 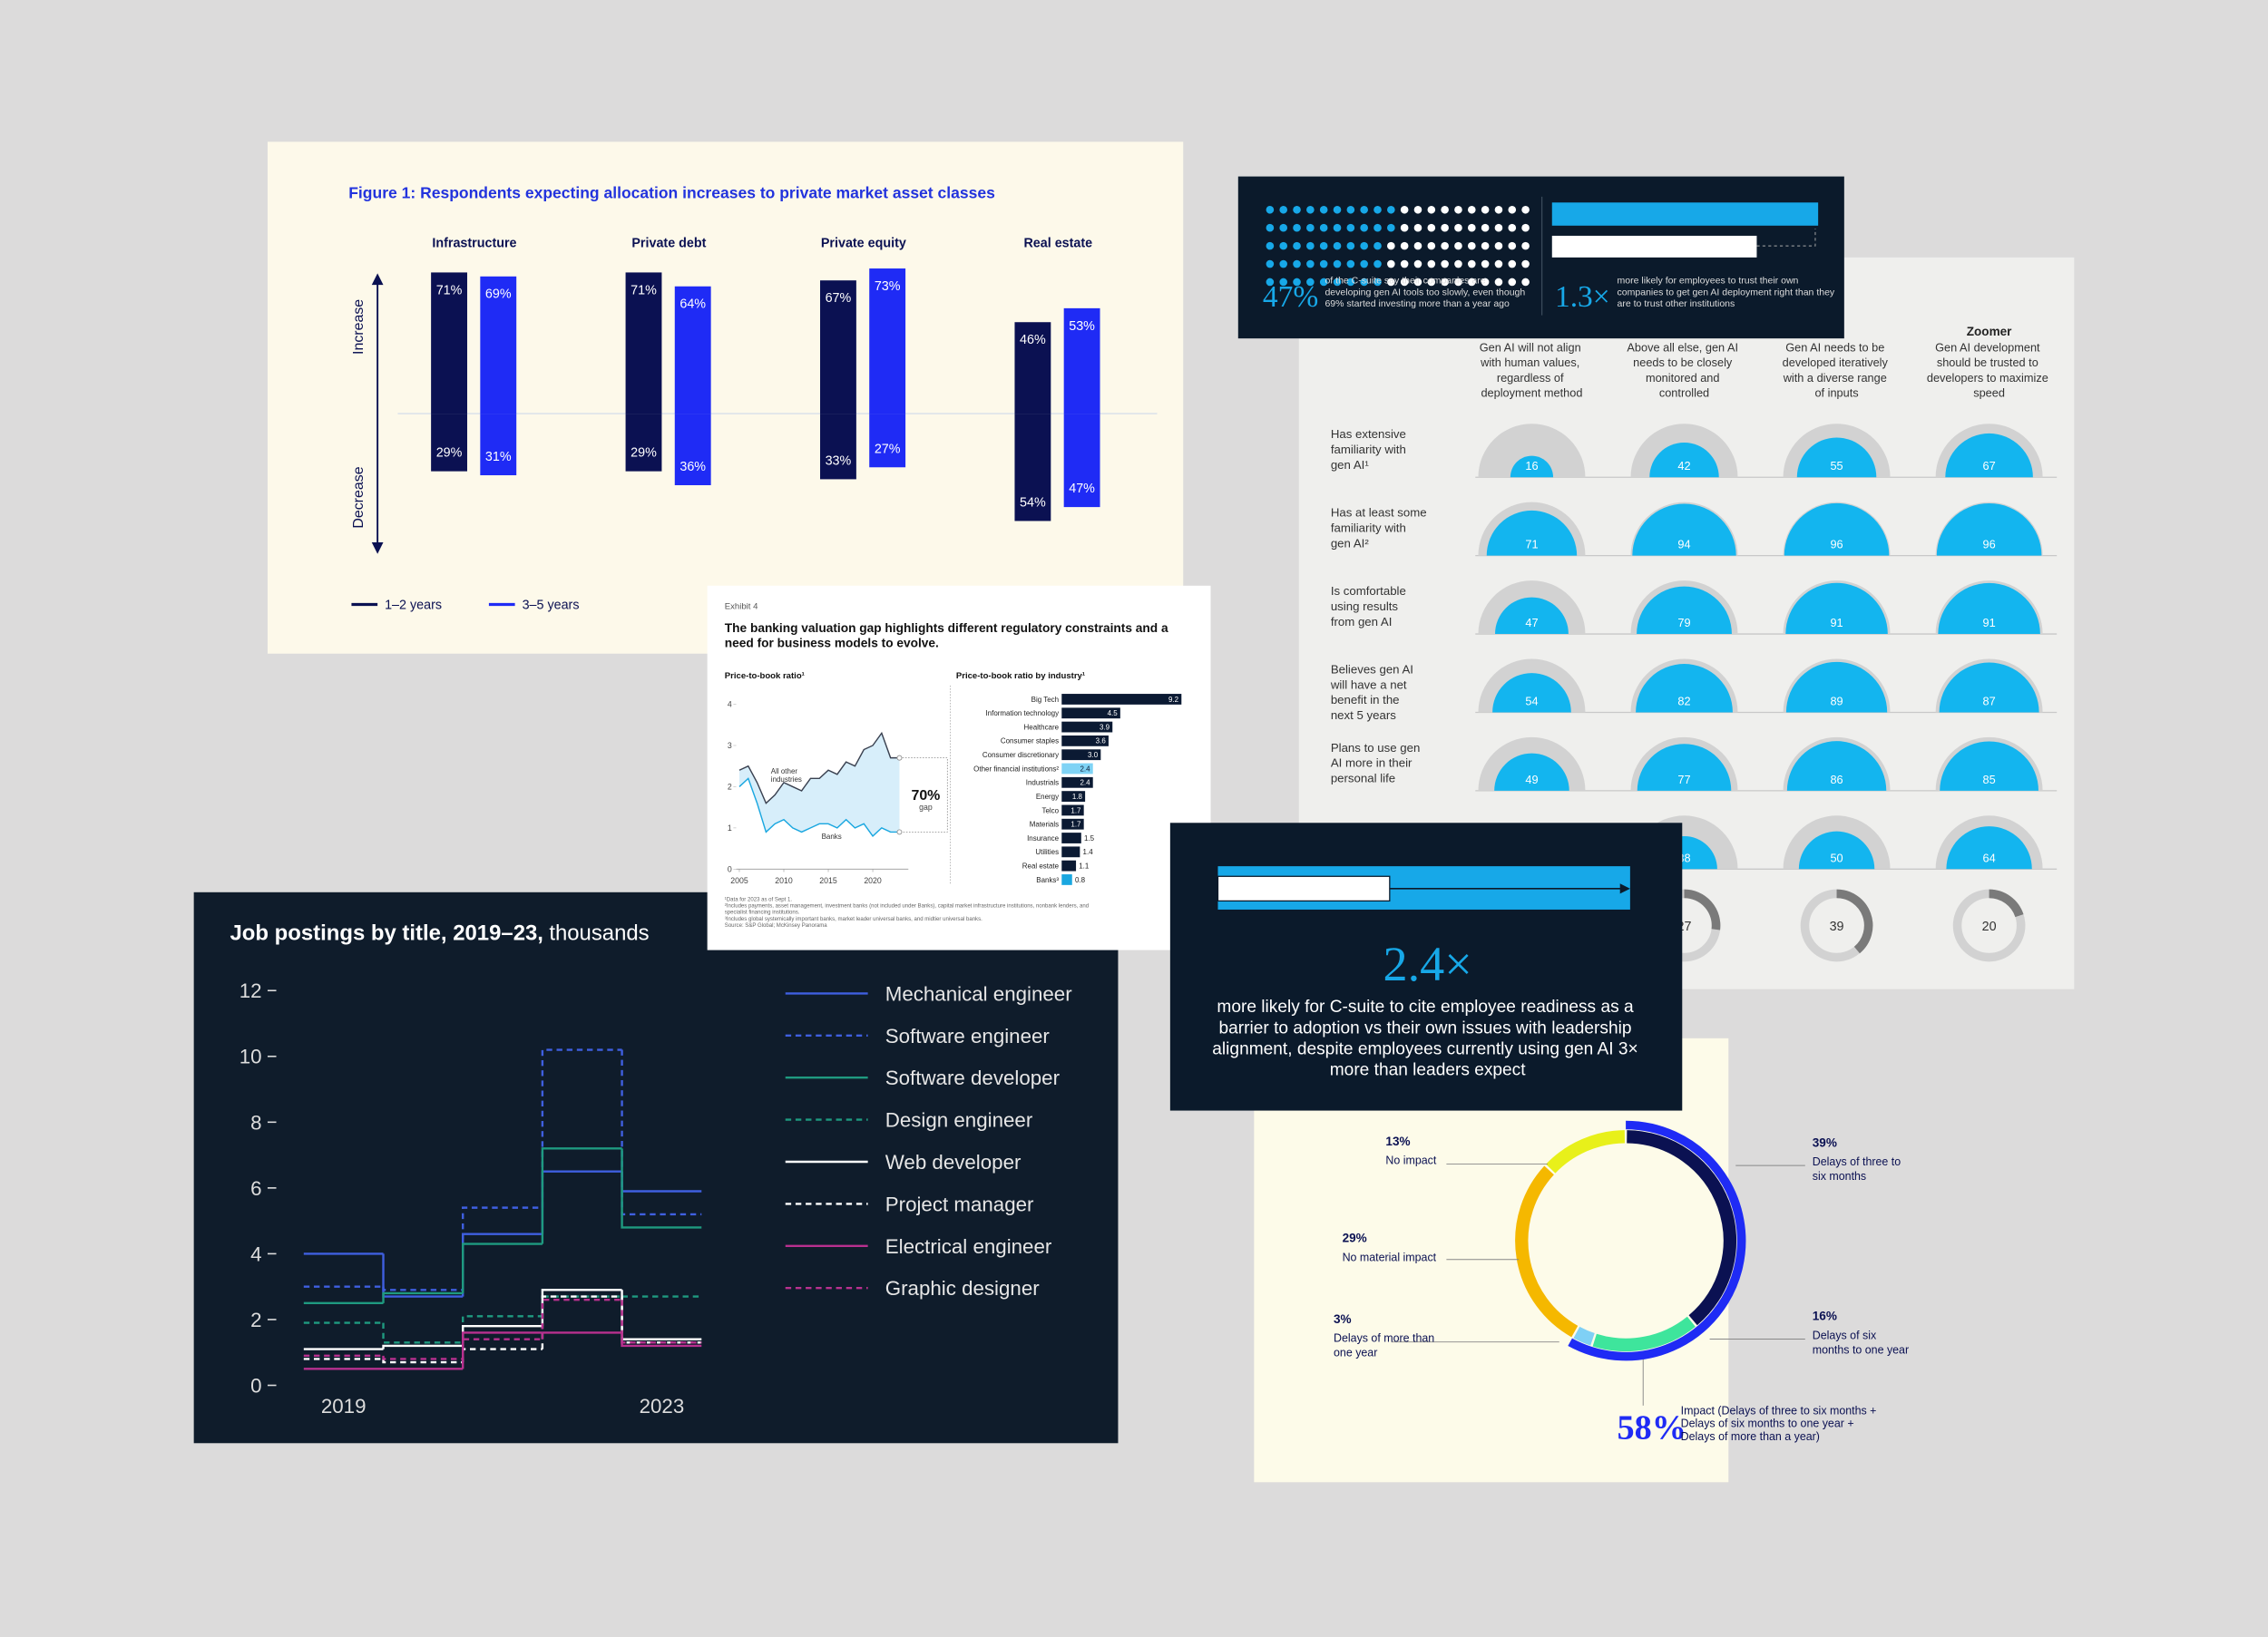 What do you see at coordinates (1016, 769) in the screenshot?
I see `category-label: Other financial institutions²` at bounding box center [1016, 769].